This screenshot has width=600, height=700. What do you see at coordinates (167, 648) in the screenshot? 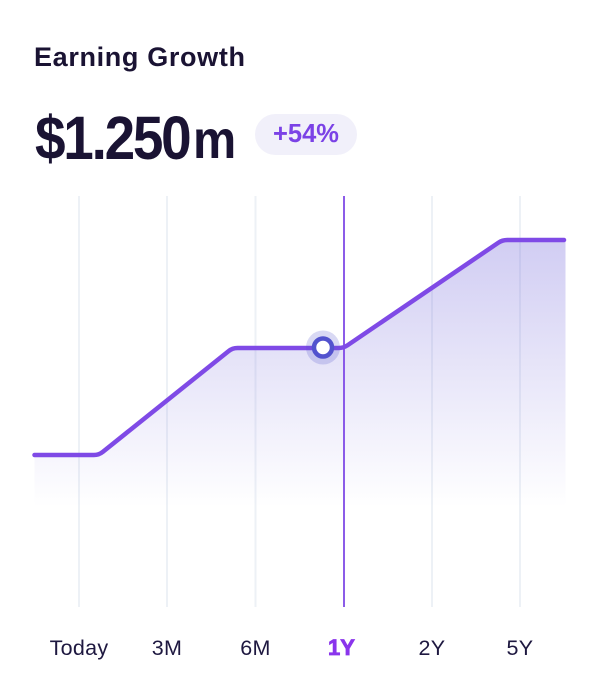
I see `svg-text: 3M` at bounding box center [167, 648].